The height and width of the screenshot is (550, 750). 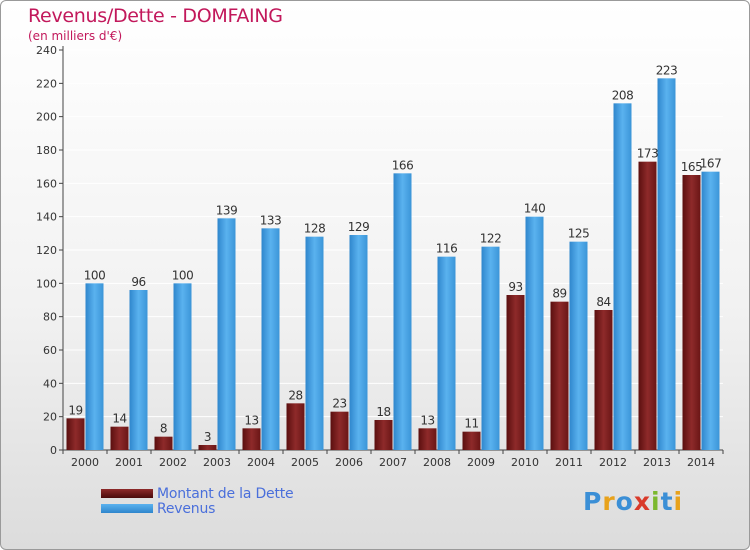 I want to click on data-label-revenus-2003: 139, so click(x=226, y=210).